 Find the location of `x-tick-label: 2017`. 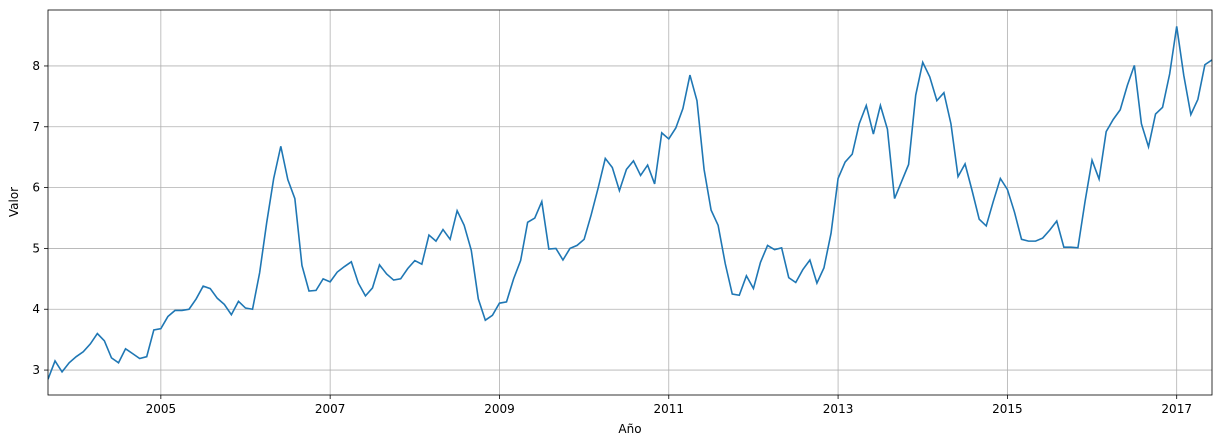

x-tick-label: 2017 is located at coordinates (1176, 409).